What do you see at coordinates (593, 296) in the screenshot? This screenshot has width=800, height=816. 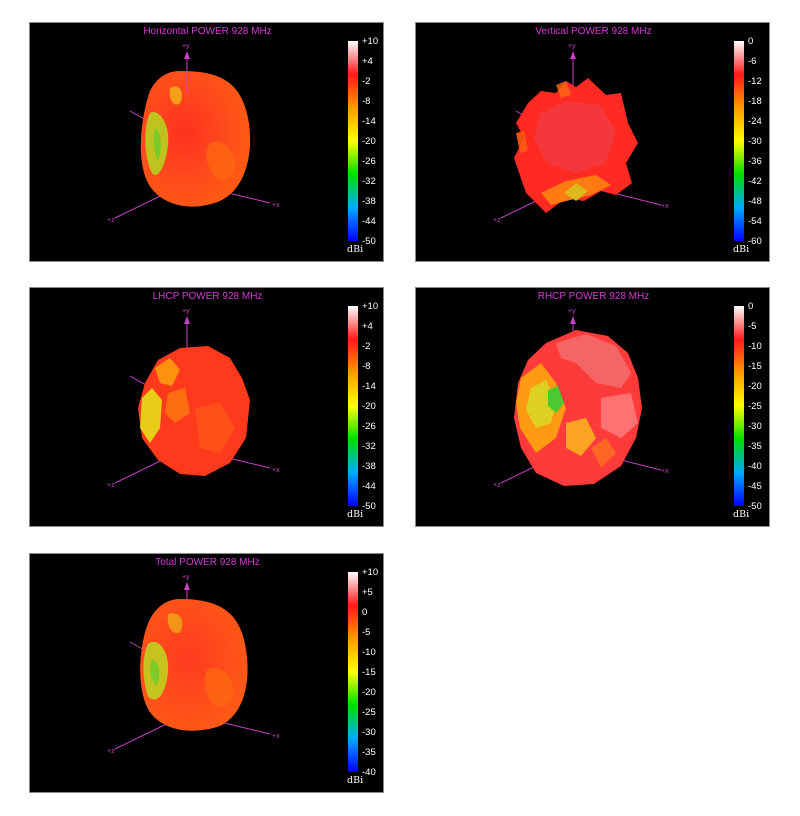 I see `panel-title: RHCP POWER 928 MHz` at bounding box center [593, 296].